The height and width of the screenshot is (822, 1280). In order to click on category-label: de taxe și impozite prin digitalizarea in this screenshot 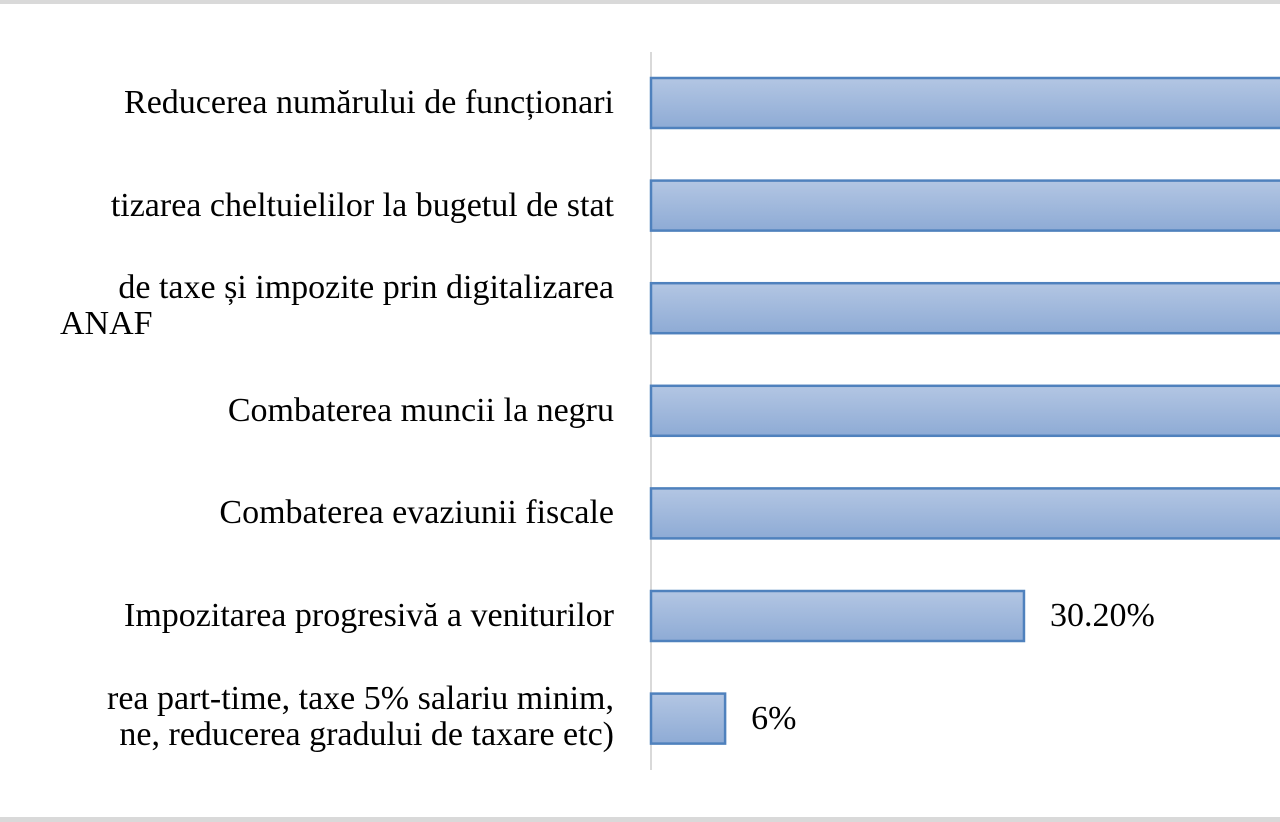, I will do `click(366, 288)`.